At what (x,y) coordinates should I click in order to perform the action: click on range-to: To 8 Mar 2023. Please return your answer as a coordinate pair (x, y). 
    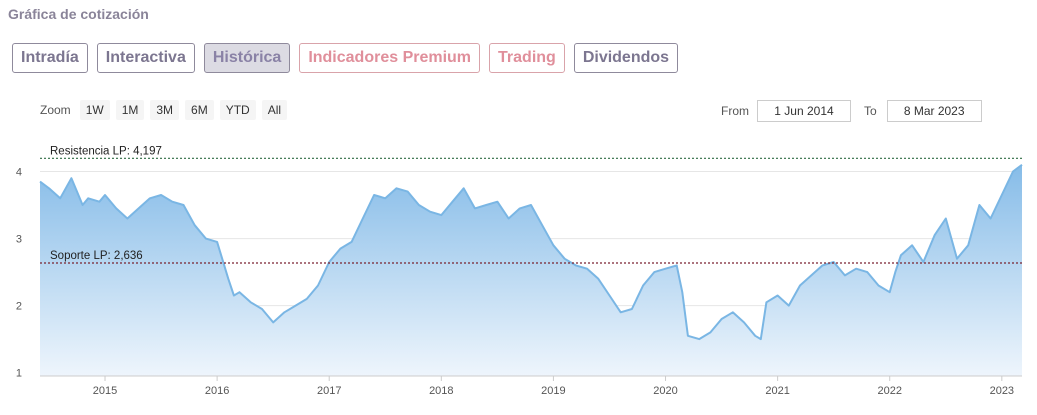
    Looking at the image, I should click on (923, 111).